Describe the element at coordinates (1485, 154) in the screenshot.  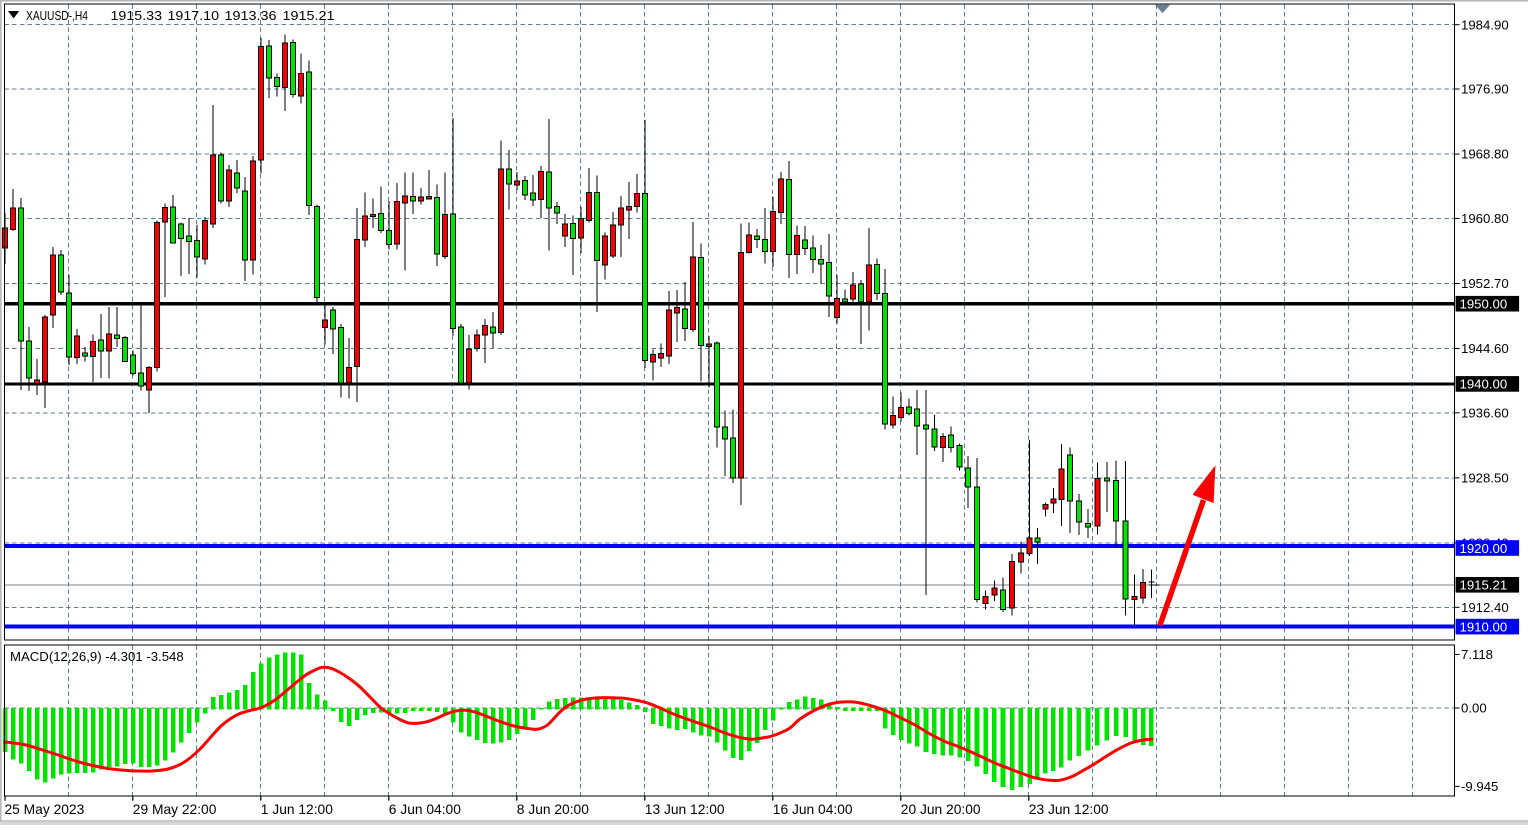
I see `svg-text: 1968.80` at that location.